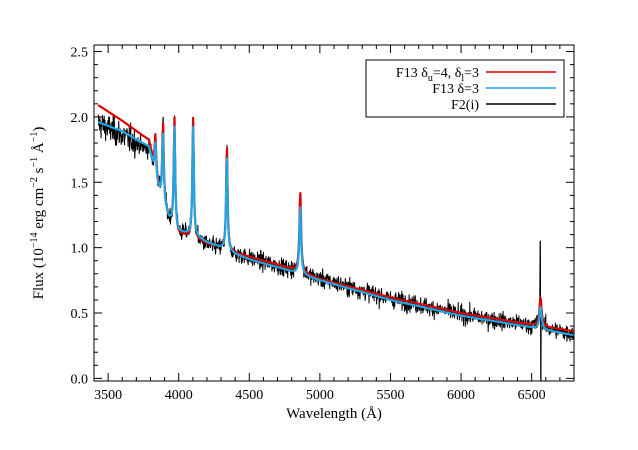 This screenshot has width=638, height=450. What do you see at coordinates (465, 105) in the screenshot?
I see `legend-label-f2i: F2(i)` at bounding box center [465, 105].